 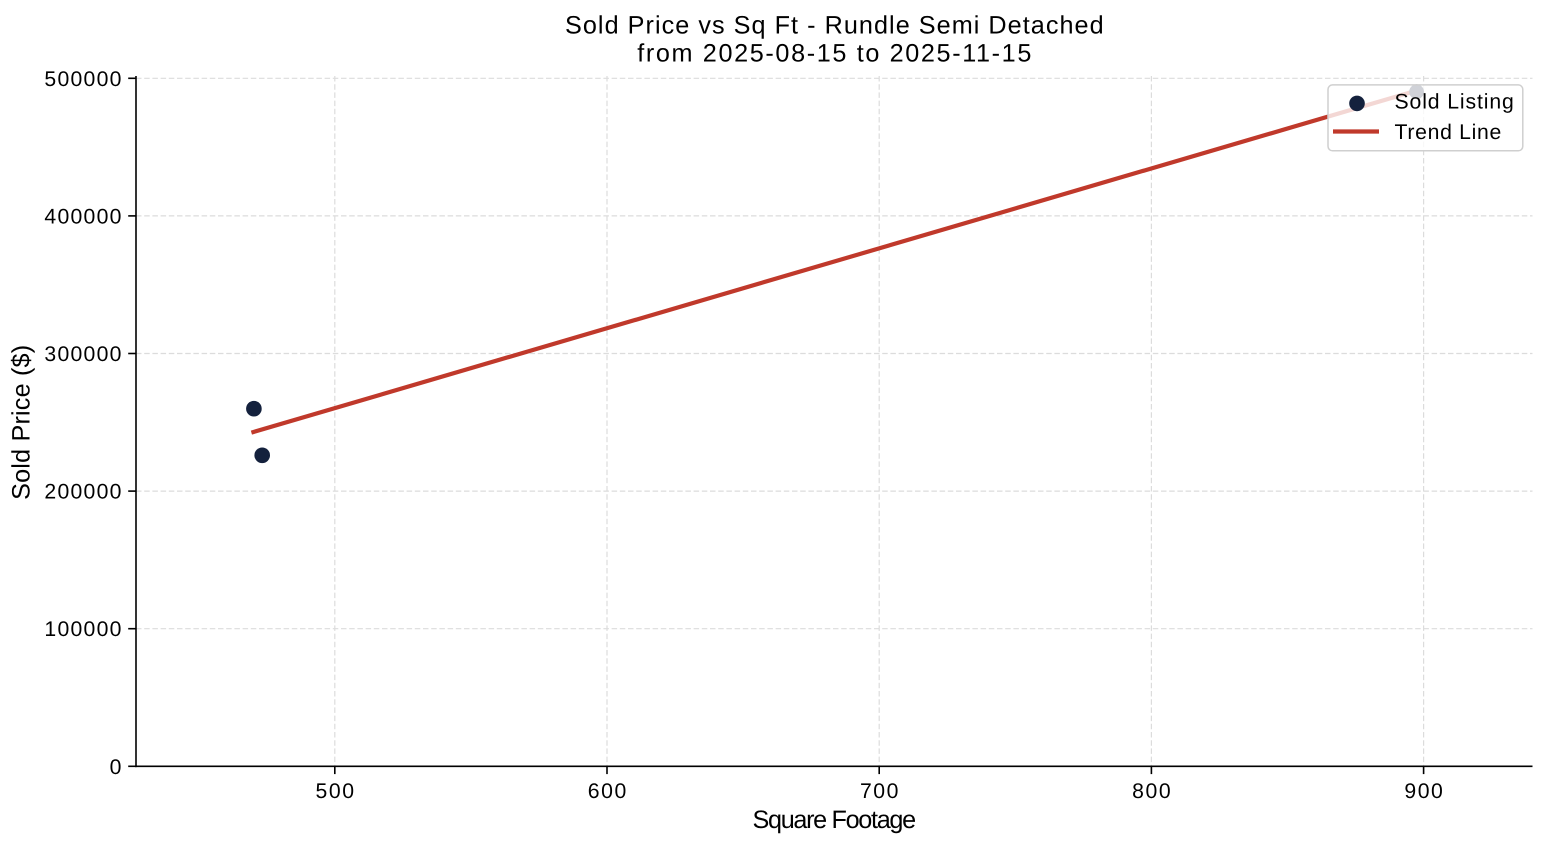 I want to click on svg-text: 500000, so click(x=82, y=79).